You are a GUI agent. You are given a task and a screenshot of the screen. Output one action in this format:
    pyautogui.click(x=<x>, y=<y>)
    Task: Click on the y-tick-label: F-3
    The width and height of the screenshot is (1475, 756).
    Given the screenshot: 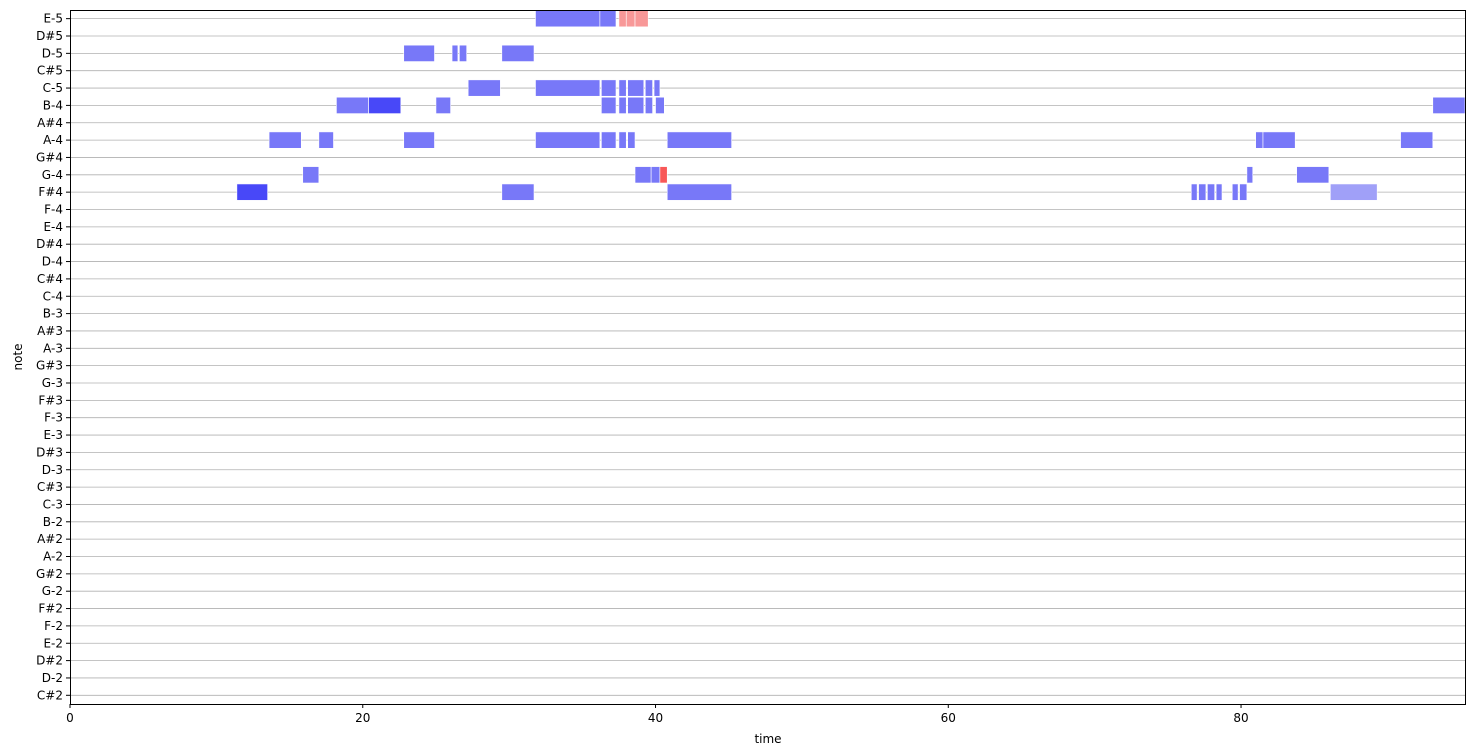 What is the action you would take?
    pyautogui.click(x=53, y=418)
    